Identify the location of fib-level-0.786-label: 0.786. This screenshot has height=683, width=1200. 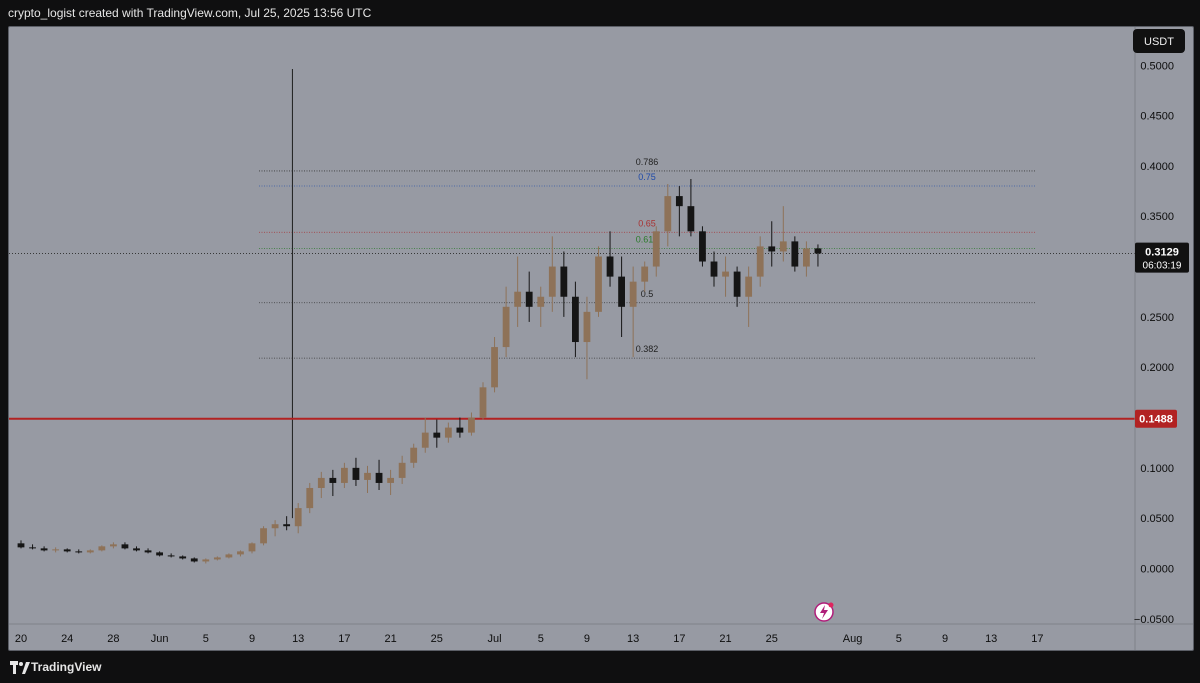
(647, 162).